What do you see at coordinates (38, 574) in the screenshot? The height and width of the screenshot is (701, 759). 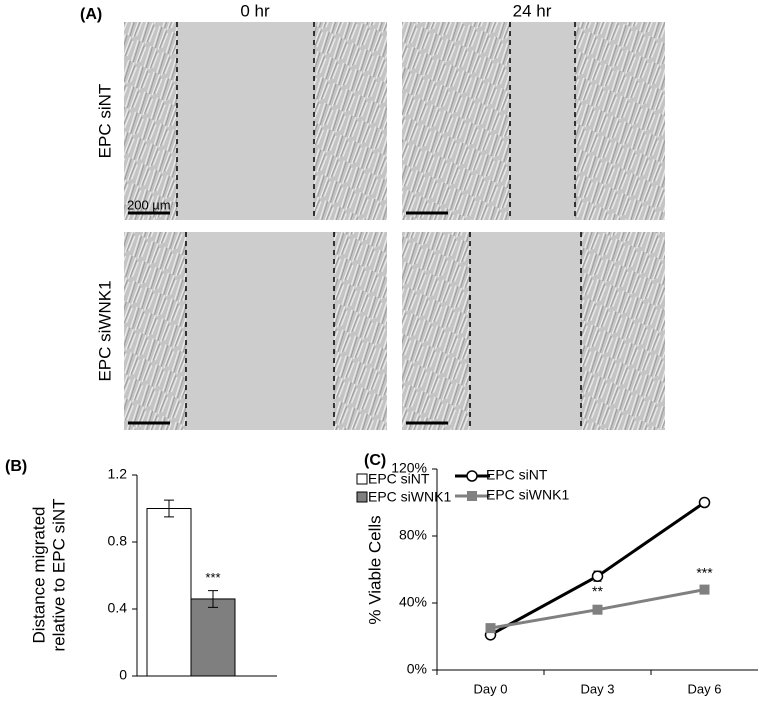 I see `y-axis-label: Distance migrated` at bounding box center [38, 574].